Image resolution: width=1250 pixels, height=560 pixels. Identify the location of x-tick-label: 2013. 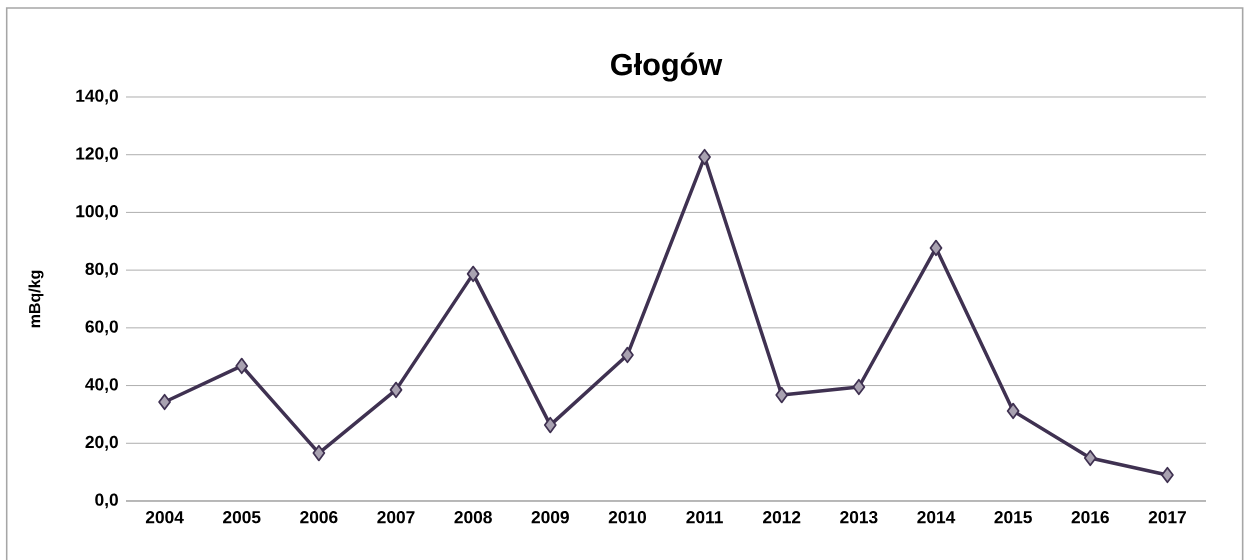
(859, 517).